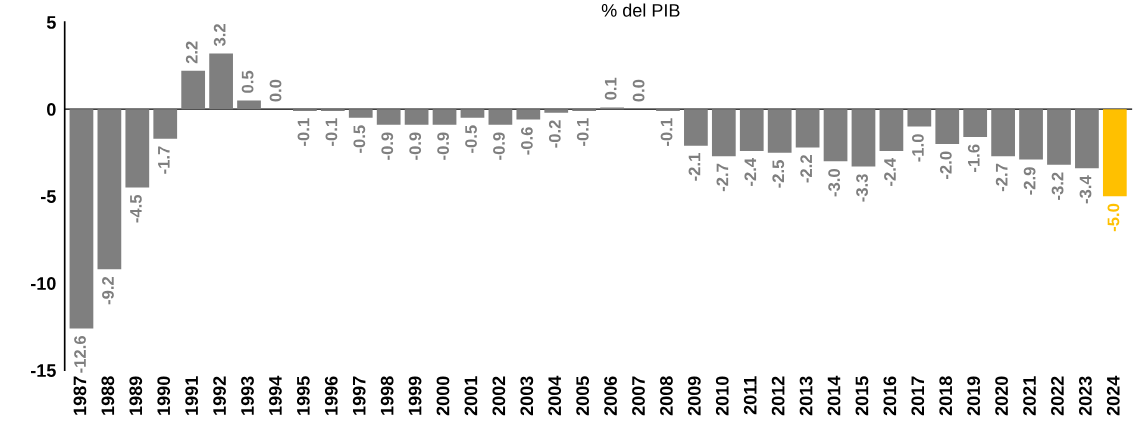 Image resolution: width=1135 pixels, height=434 pixels. What do you see at coordinates (80, 395) in the screenshot?
I see `x-tick-label: 1987` at bounding box center [80, 395].